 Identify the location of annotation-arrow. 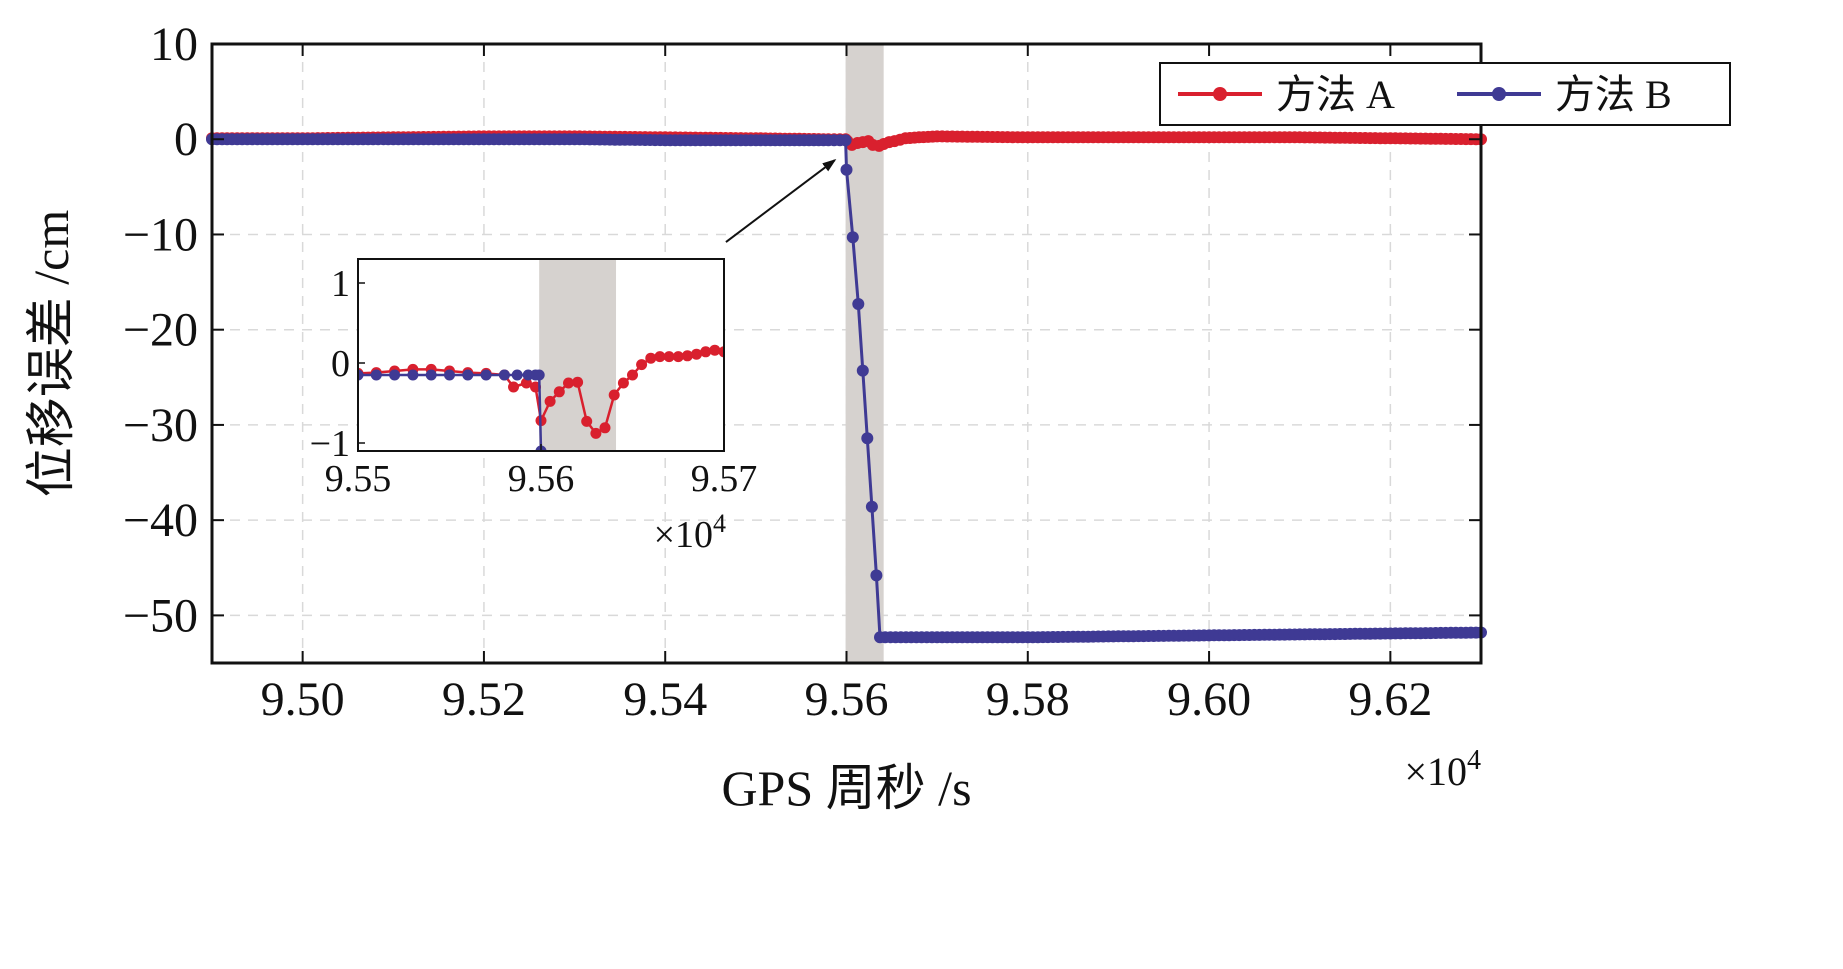
(781, 200).